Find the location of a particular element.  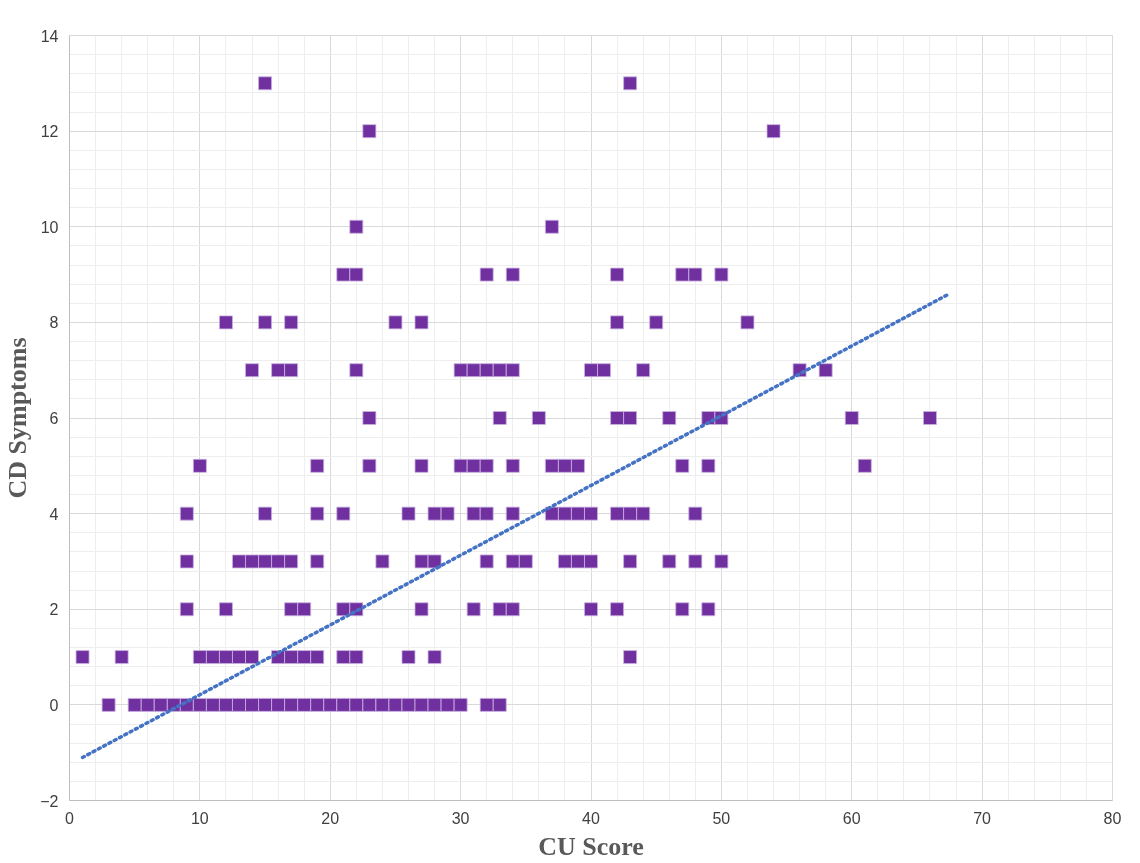

y-tick-label: 8 is located at coordinates (54, 323).